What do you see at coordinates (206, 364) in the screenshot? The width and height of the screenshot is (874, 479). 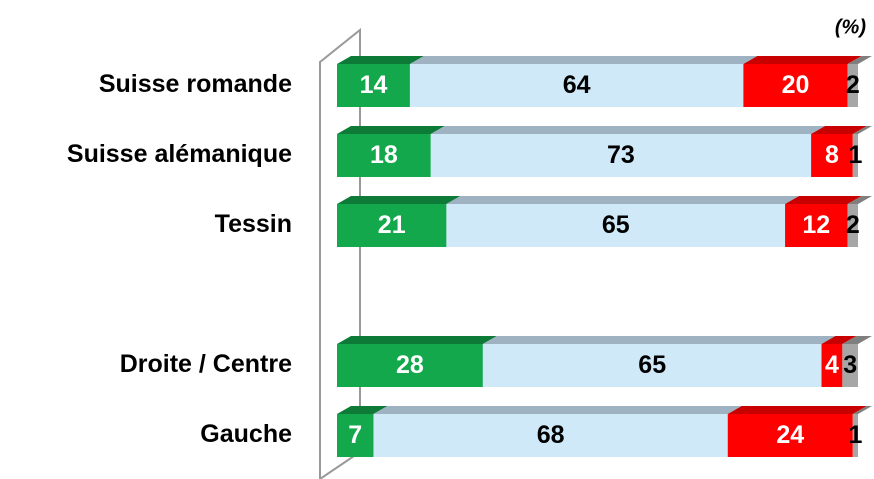 I see `category-label: Droite / Centre` at bounding box center [206, 364].